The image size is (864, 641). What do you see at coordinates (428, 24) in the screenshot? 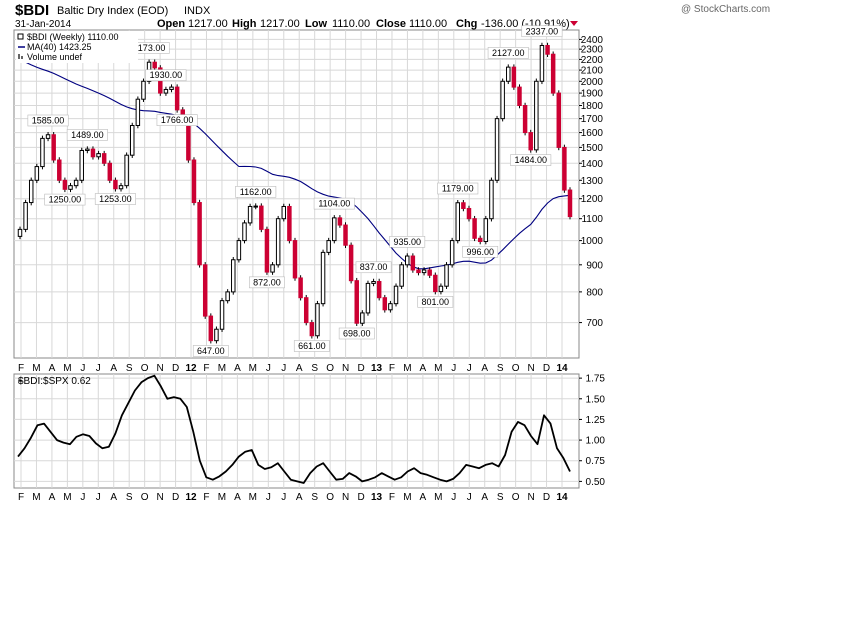
I see `close-value: 1110.00` at bounding box center [428, 24].